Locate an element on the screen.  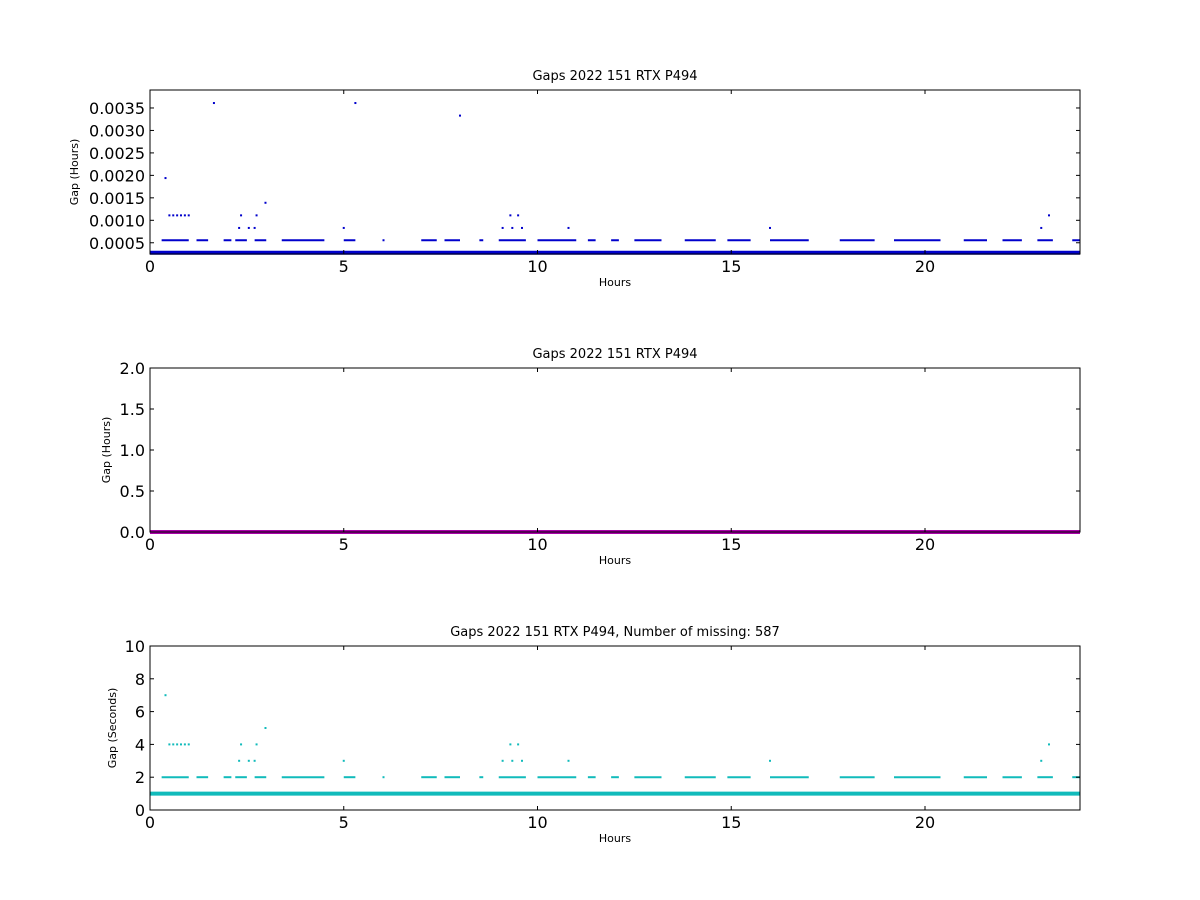
y-tick-label: 2.0 is located at coordinates (132, 368).